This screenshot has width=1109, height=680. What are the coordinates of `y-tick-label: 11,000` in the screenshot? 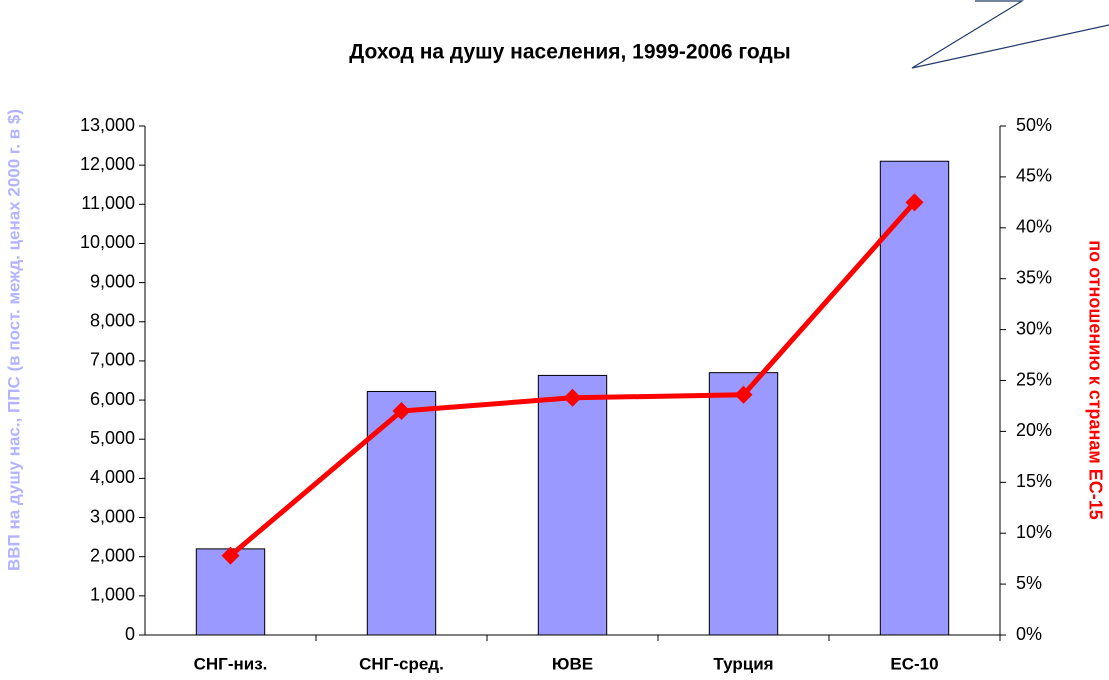 It's located at (108, 203).